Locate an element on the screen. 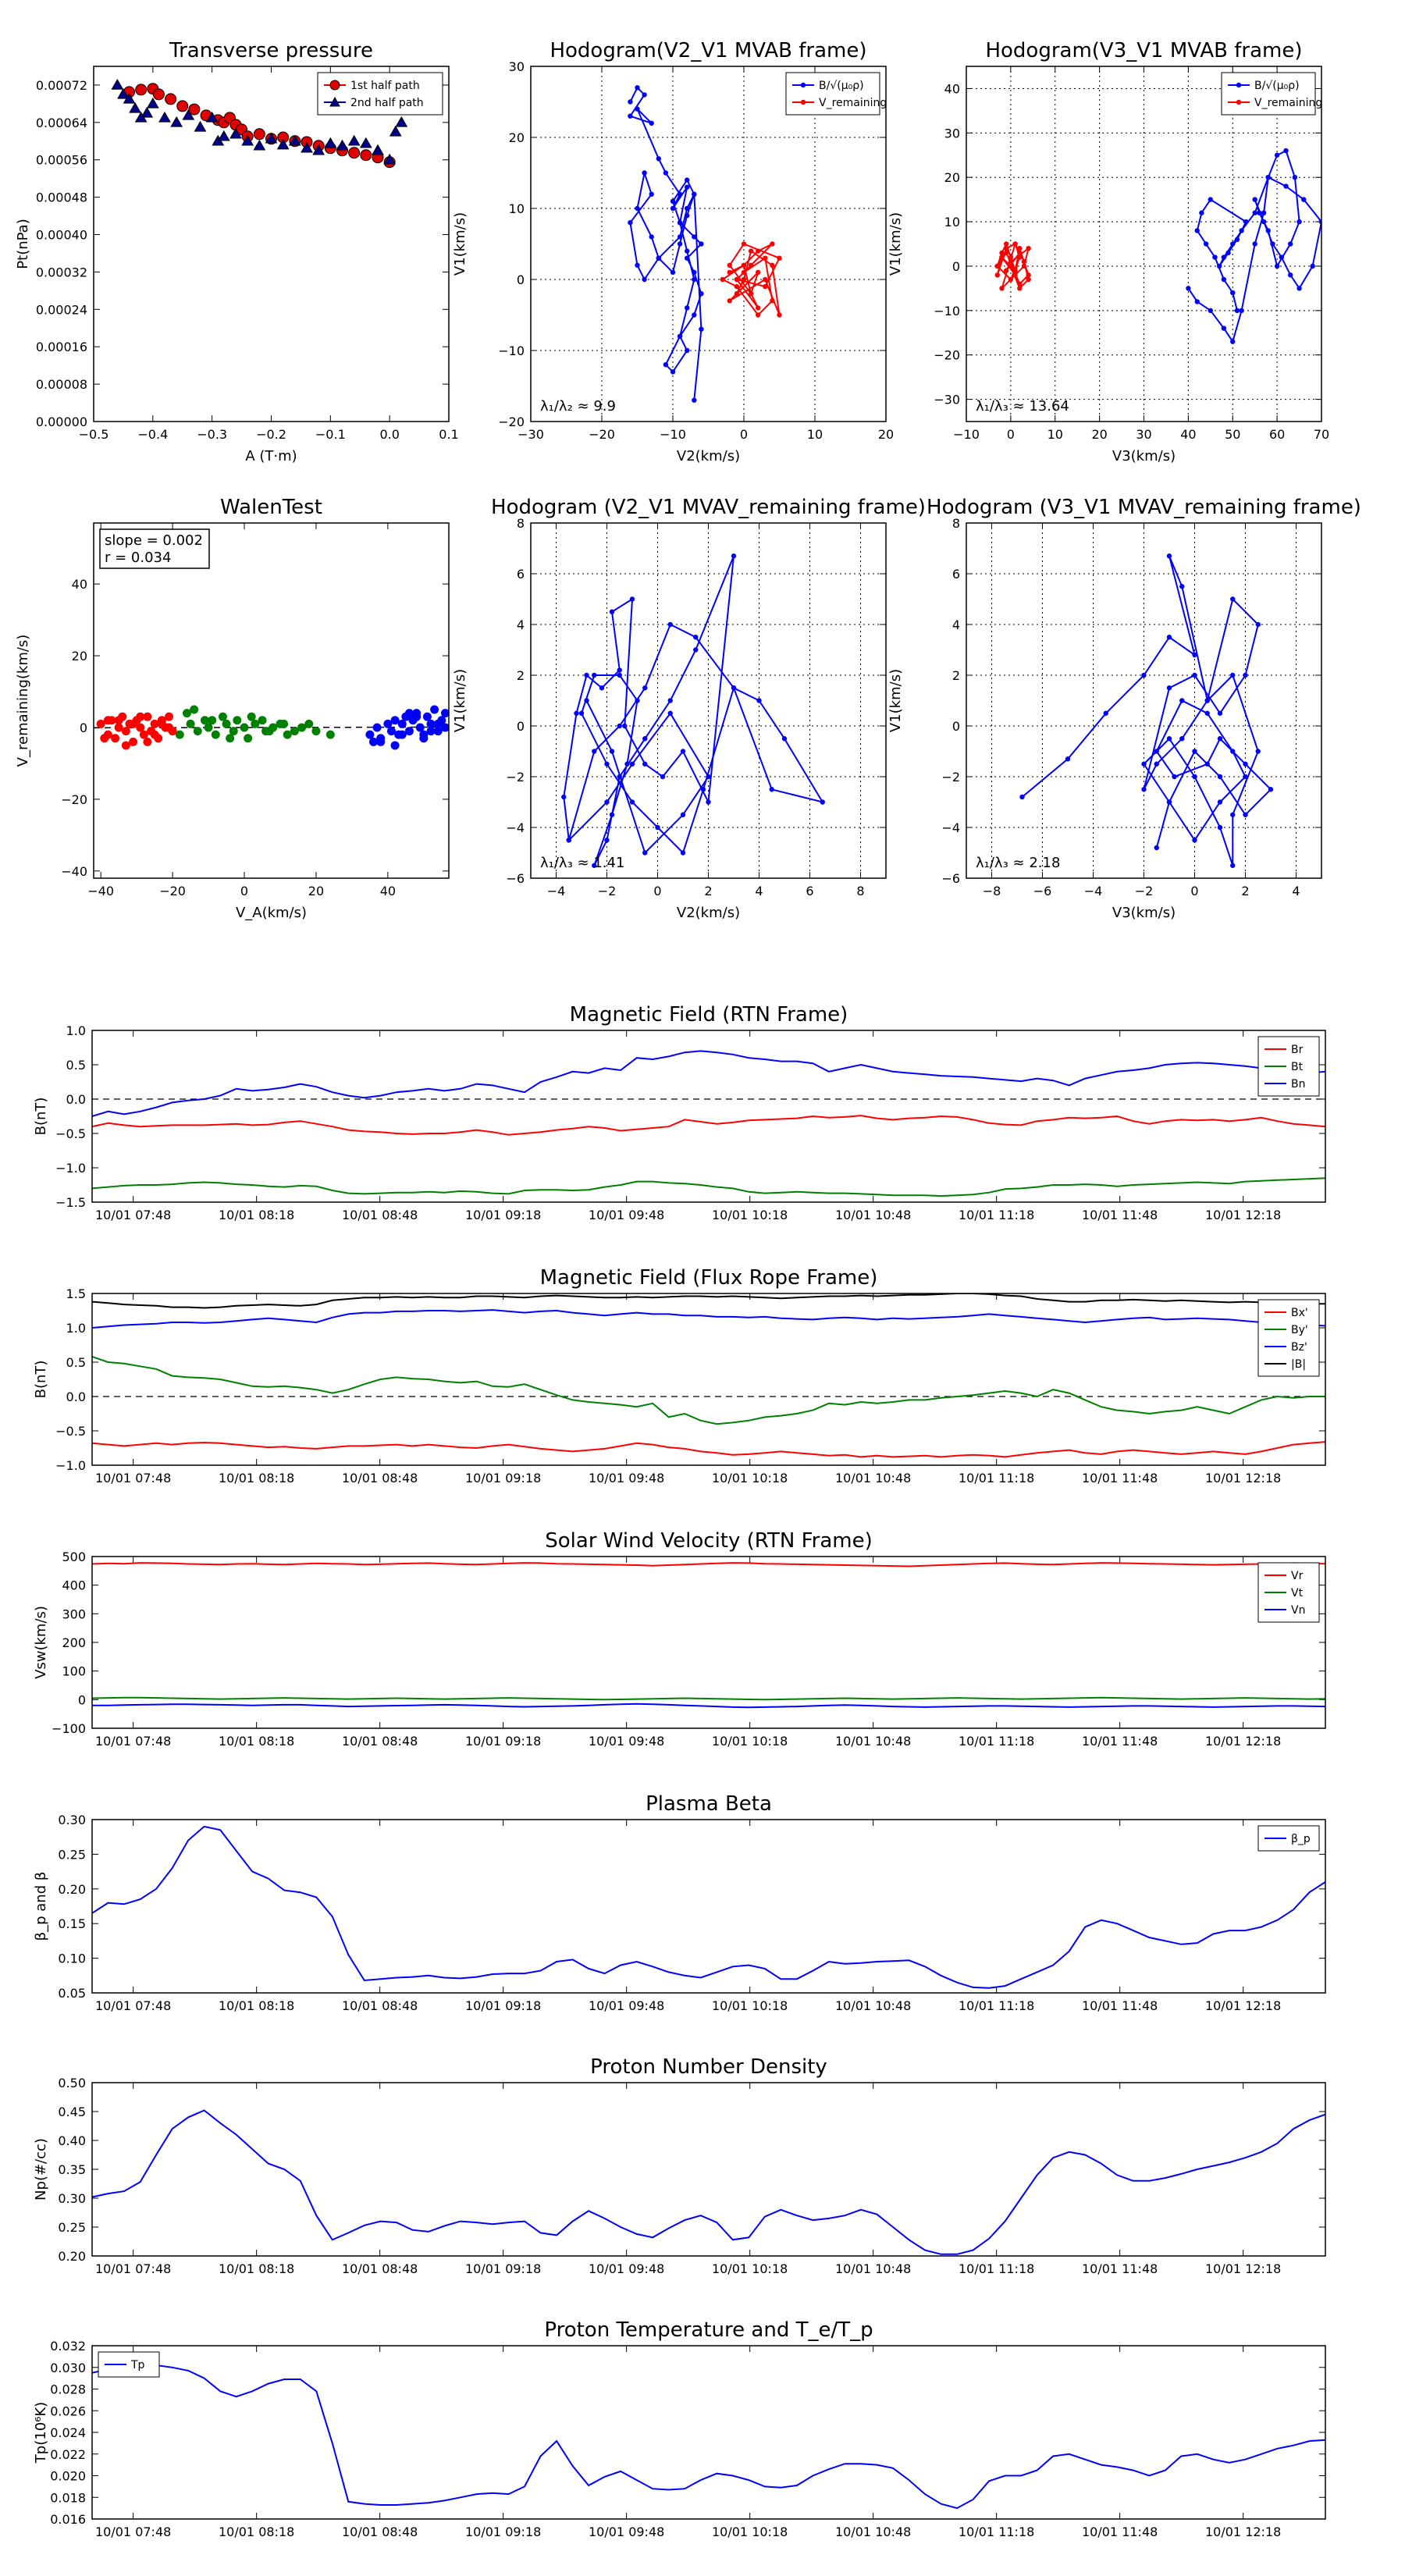 This screenshot has width=1405, height=2576. y-tick-label: −10 is located at coordinates (512, 350).